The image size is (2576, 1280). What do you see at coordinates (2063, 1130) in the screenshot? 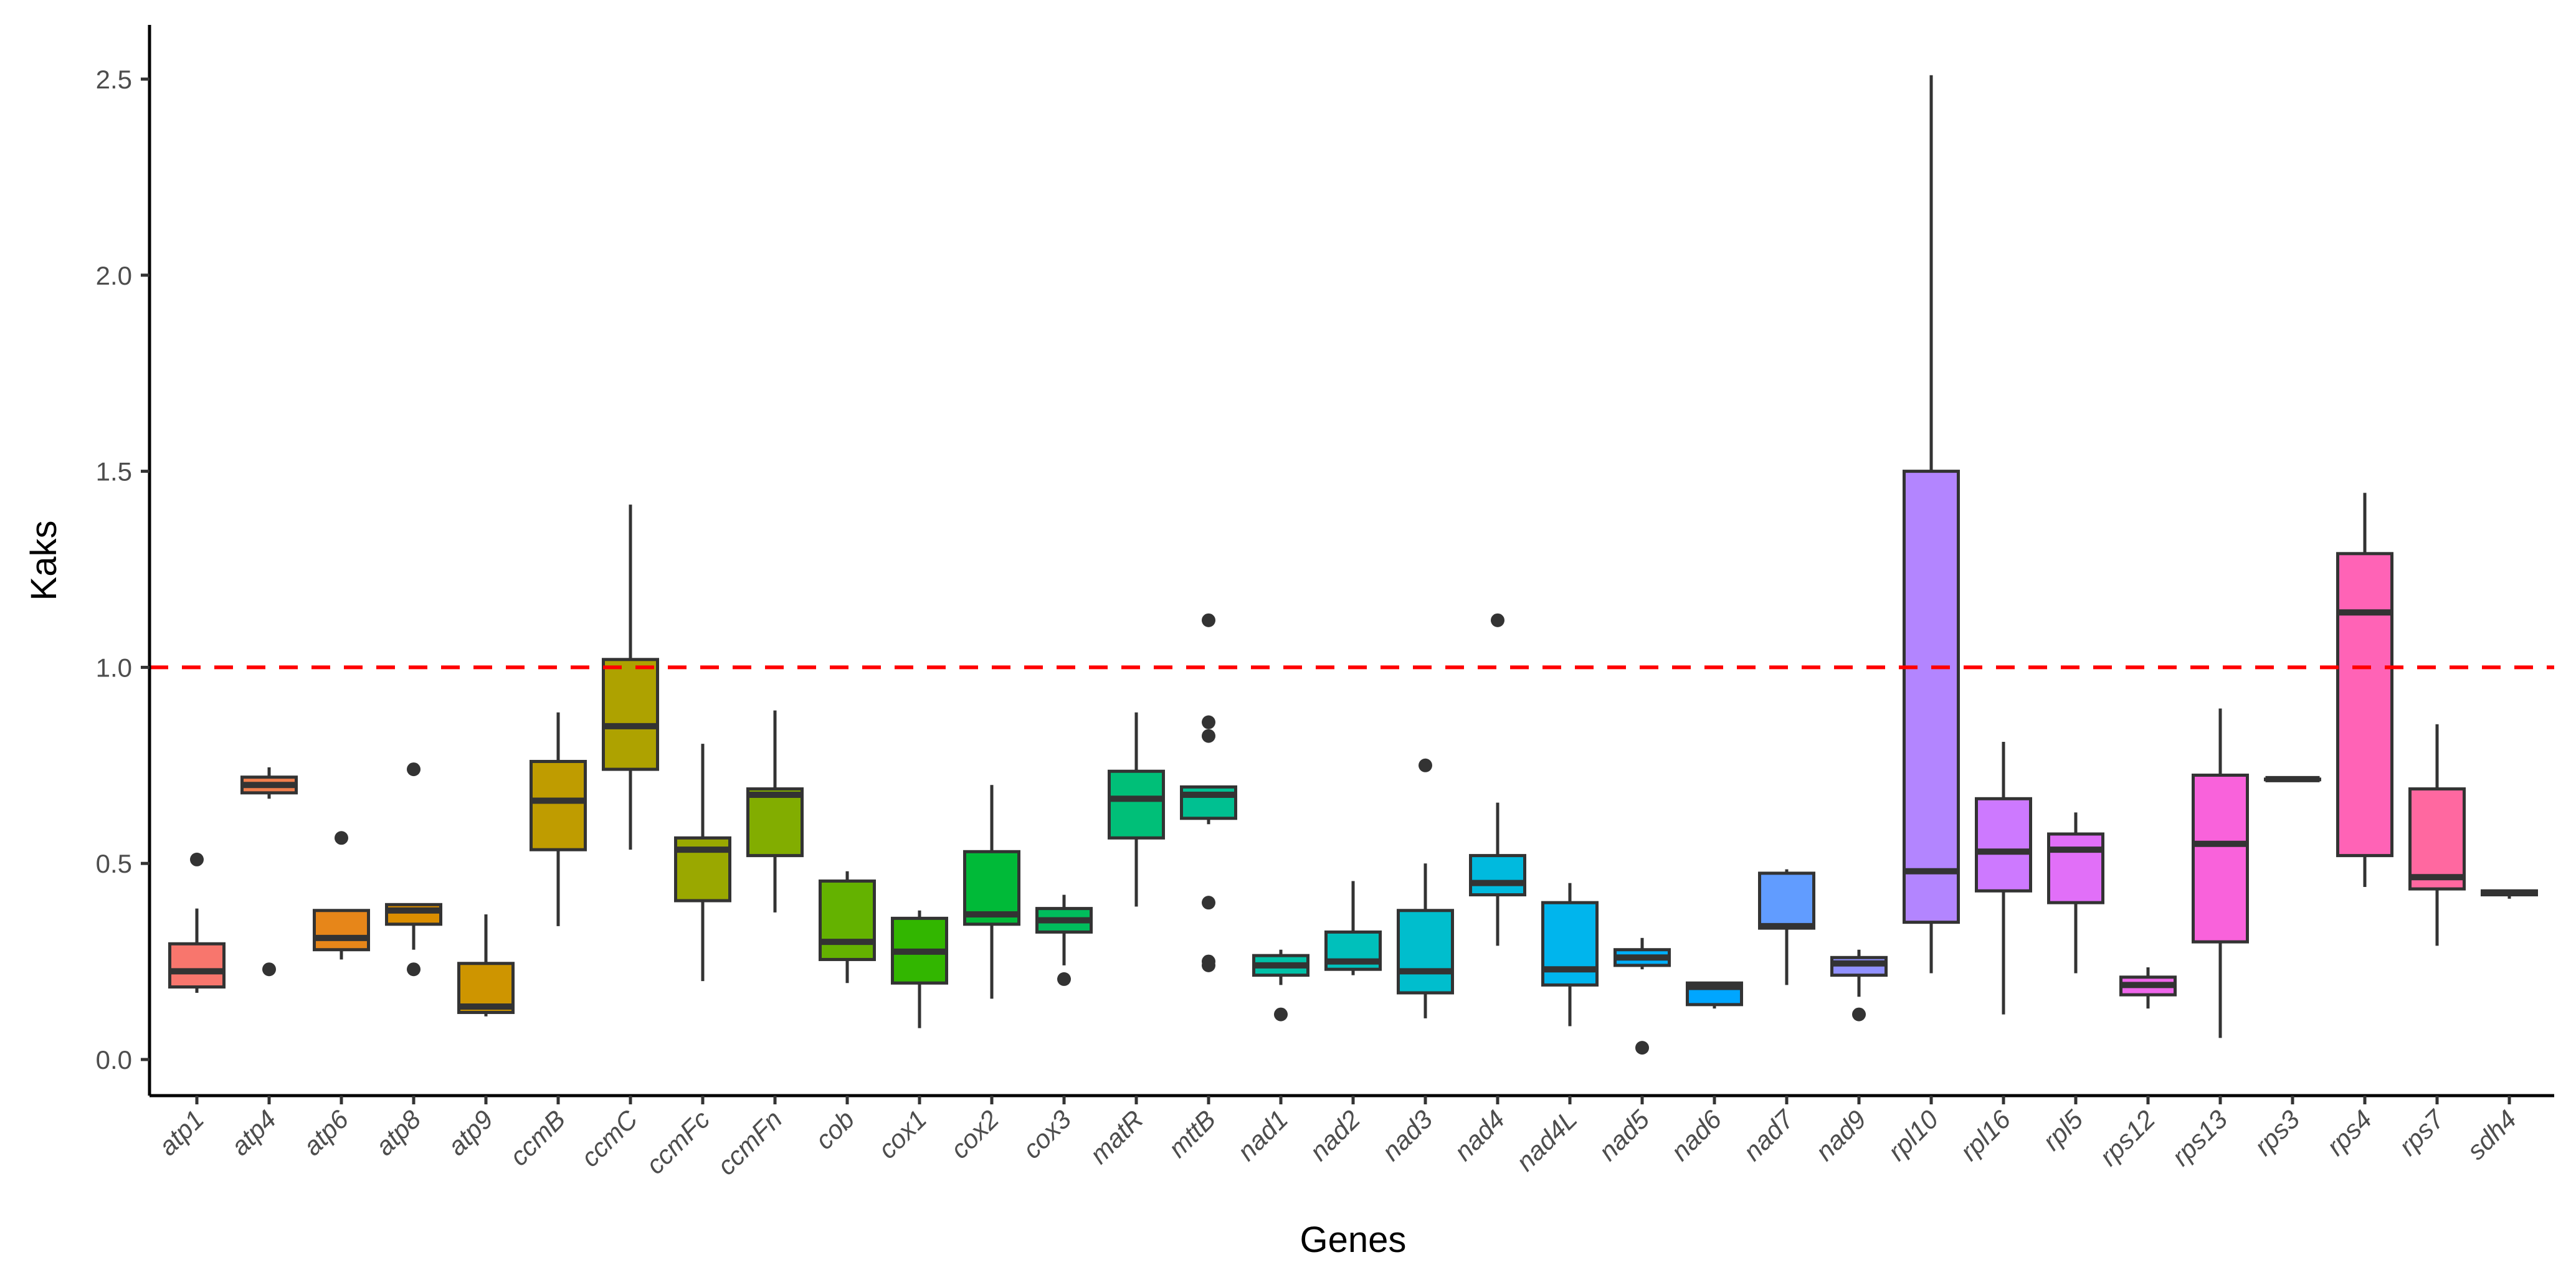
I see `x-tick-label: rpl5` at bounding box center [2063, 1130].